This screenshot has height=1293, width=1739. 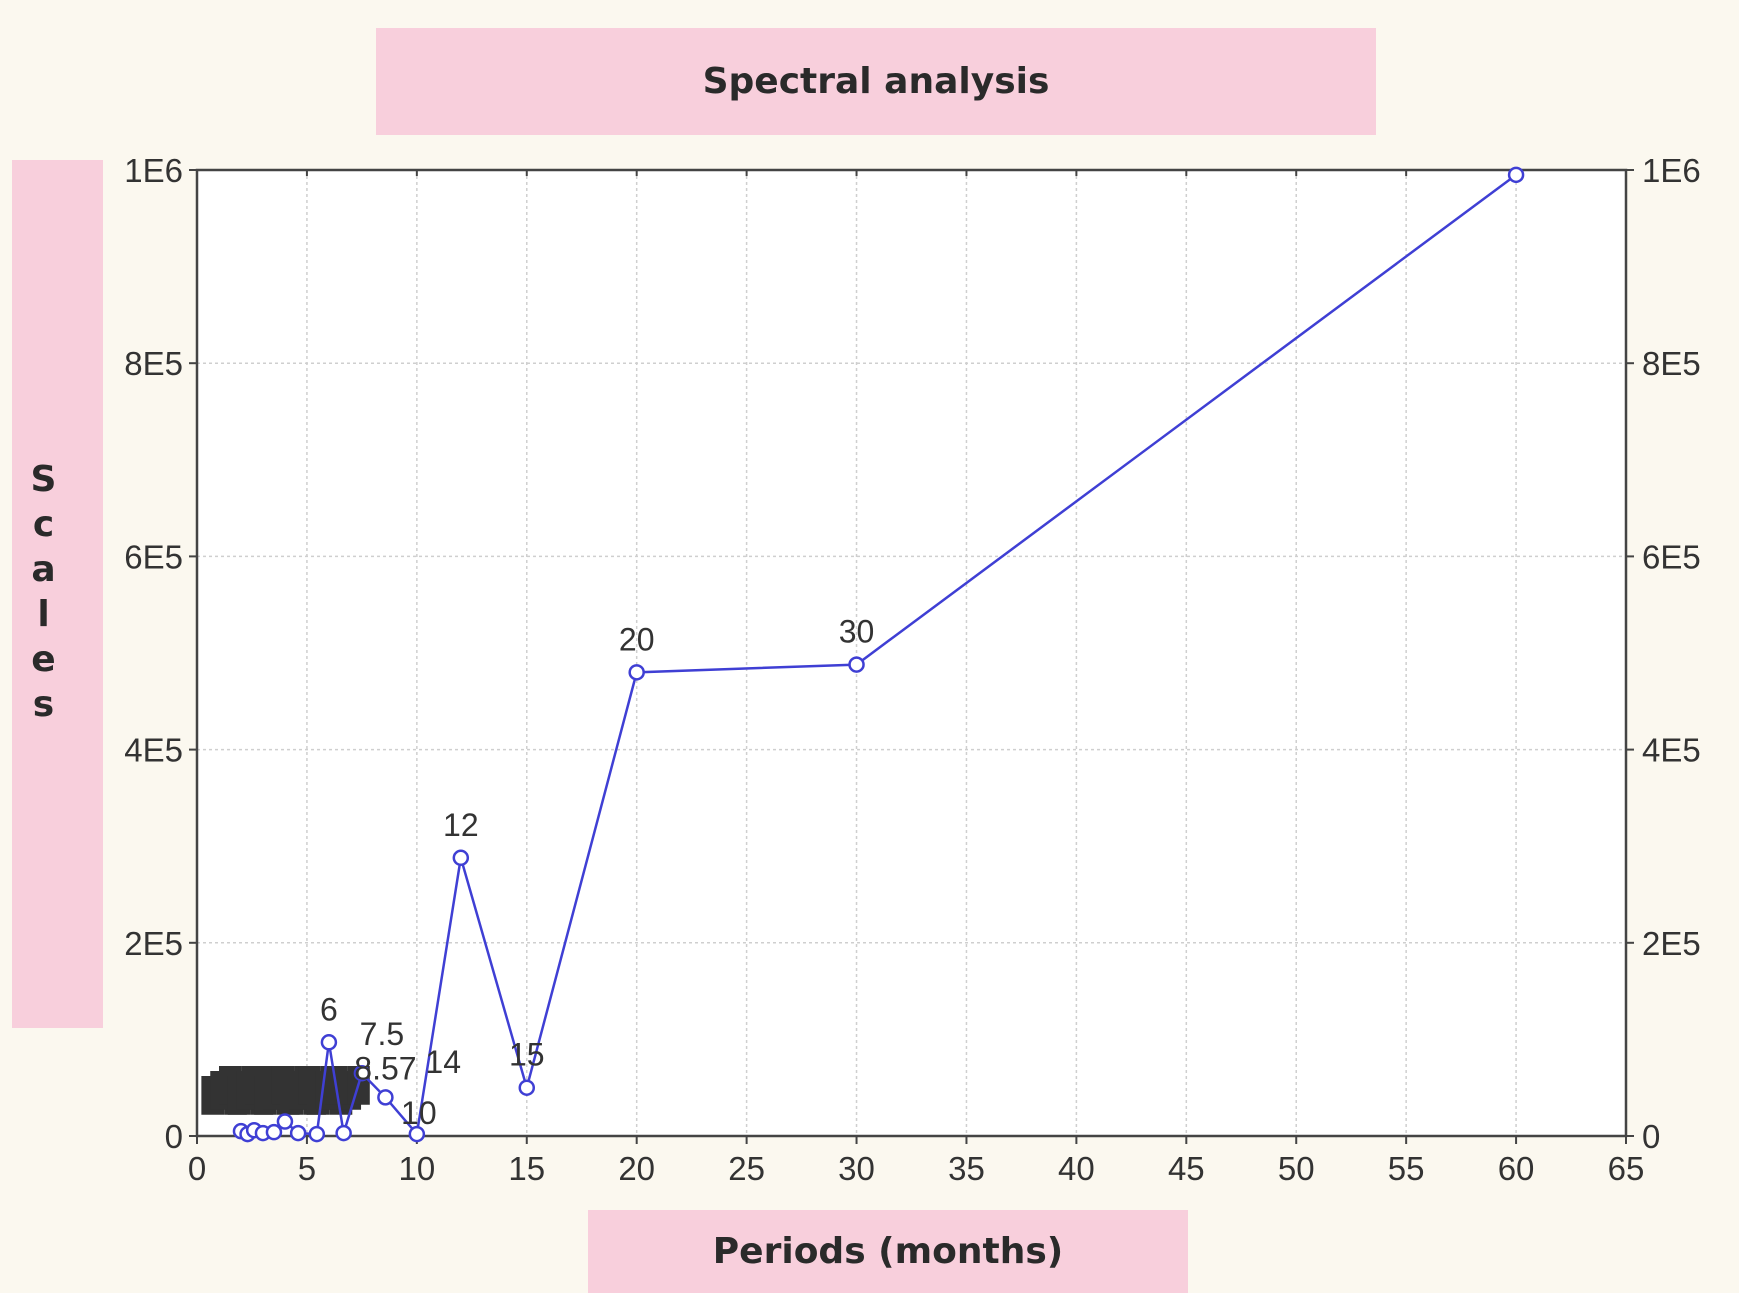 What do you see at coordinates (1671, 170) in the screenshot?
I see `y-tick-label-right: 1E6` at bounding box center [1671, 170].